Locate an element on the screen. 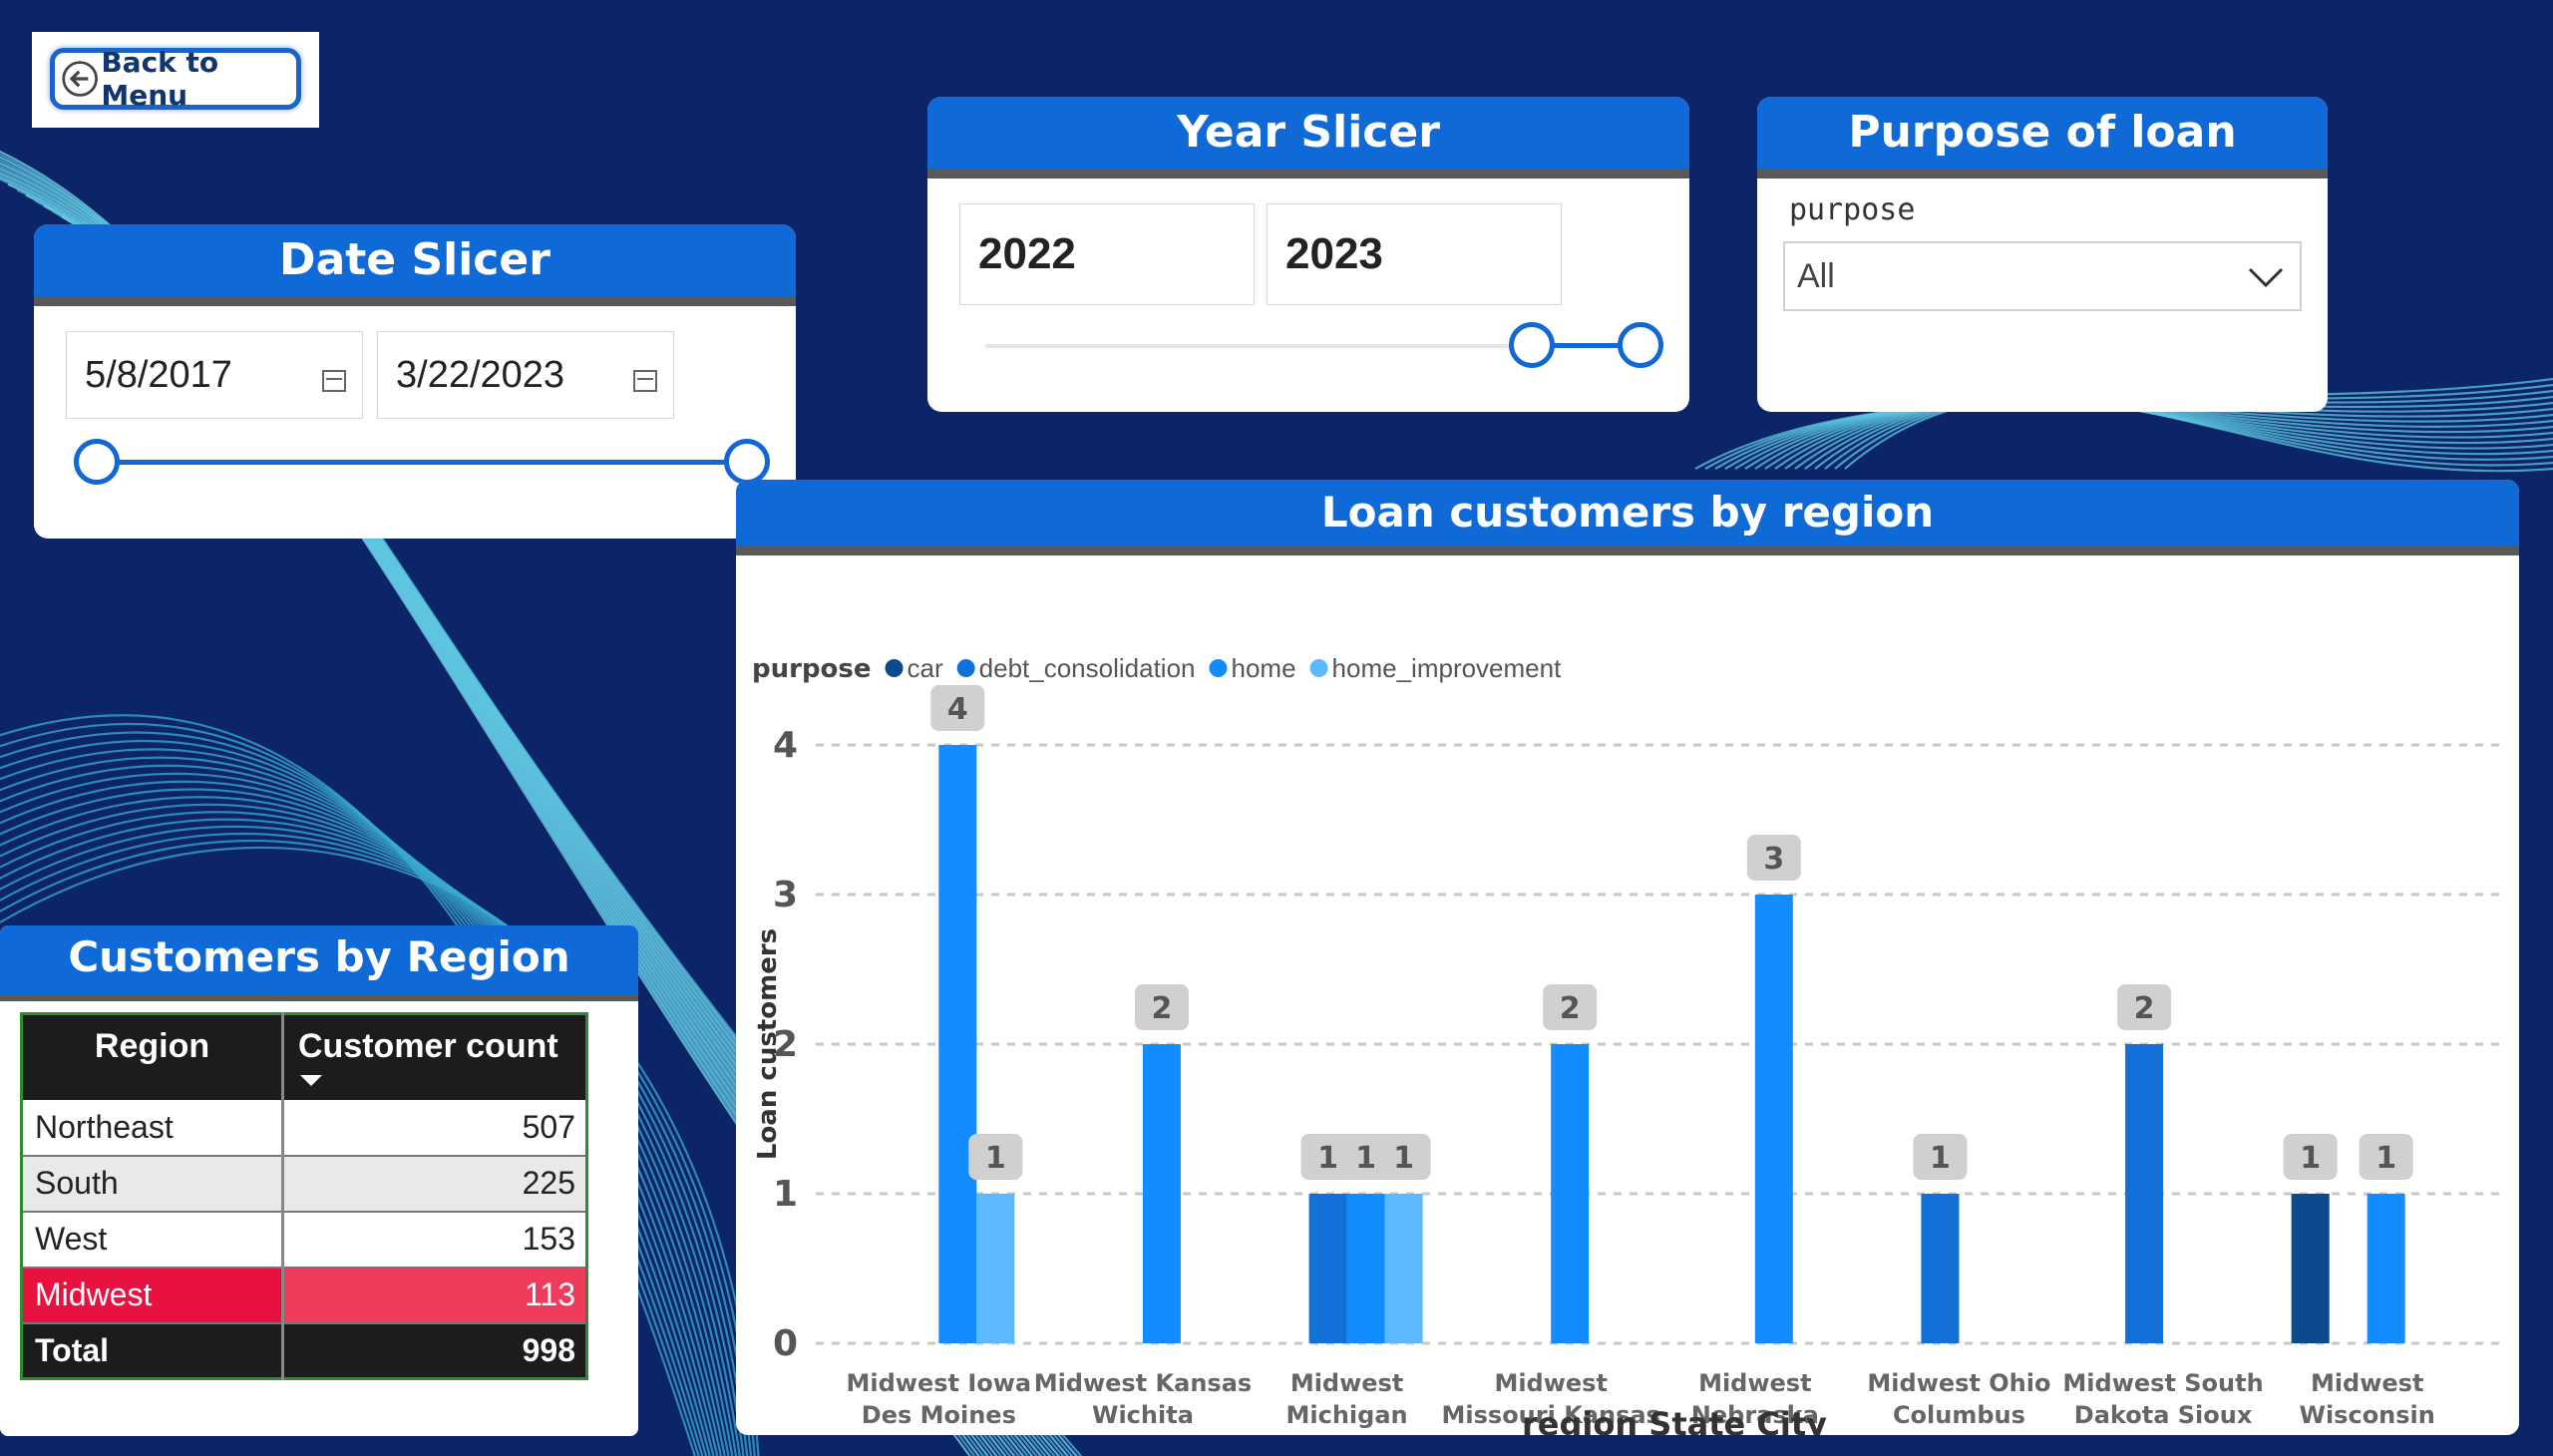 Image resolution: width=2553 pixels, height=1456 pixels. x-tick-label: Midwest Ohio is located at coordinates (1959, 1383).